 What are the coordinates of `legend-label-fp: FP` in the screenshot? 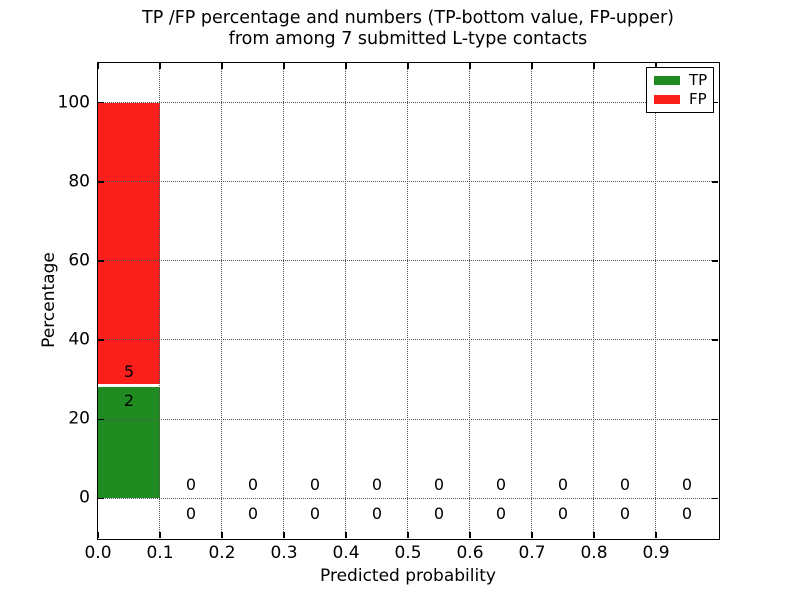 It's located at (698, 99).